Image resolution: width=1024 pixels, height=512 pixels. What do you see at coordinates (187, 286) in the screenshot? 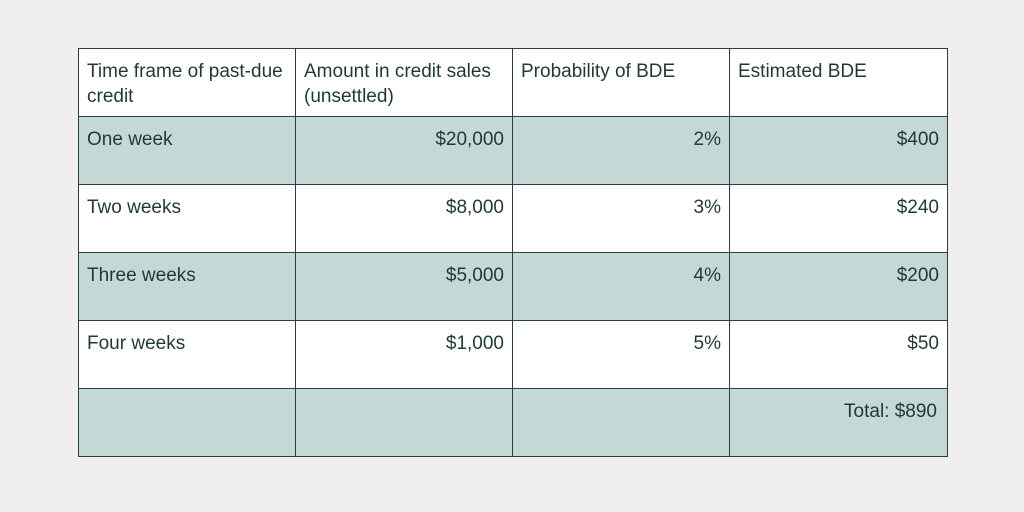
I see `time-frame-cell: Three weeks` at bounding box center [187, 286].